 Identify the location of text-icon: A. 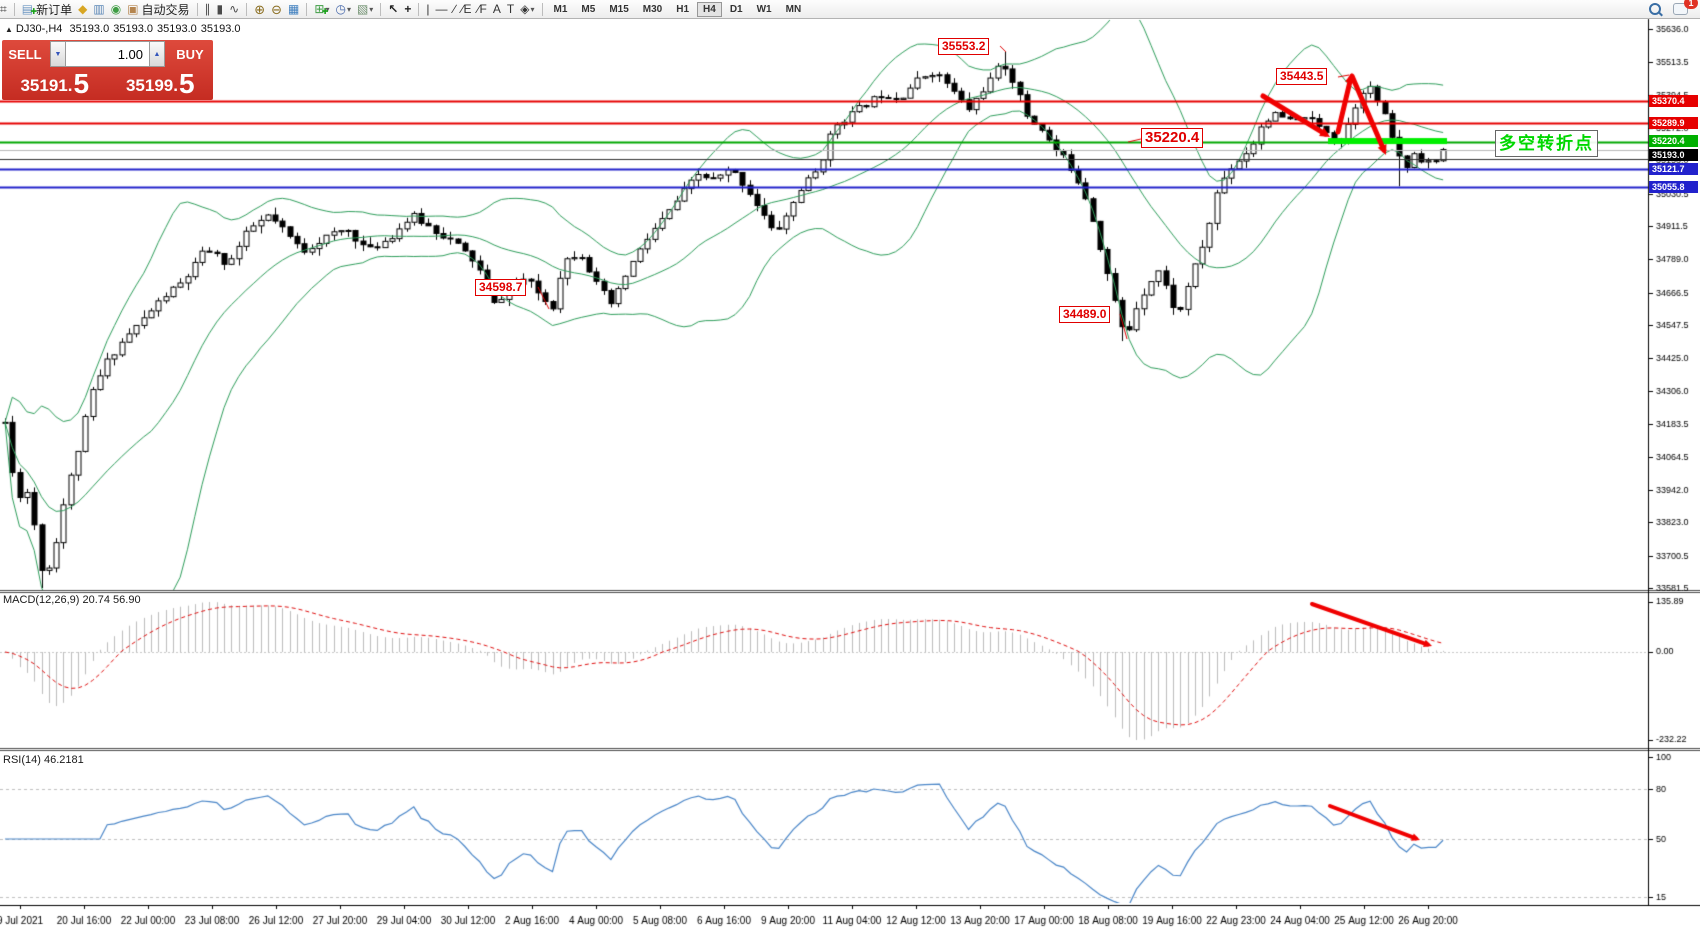
(496, 8).